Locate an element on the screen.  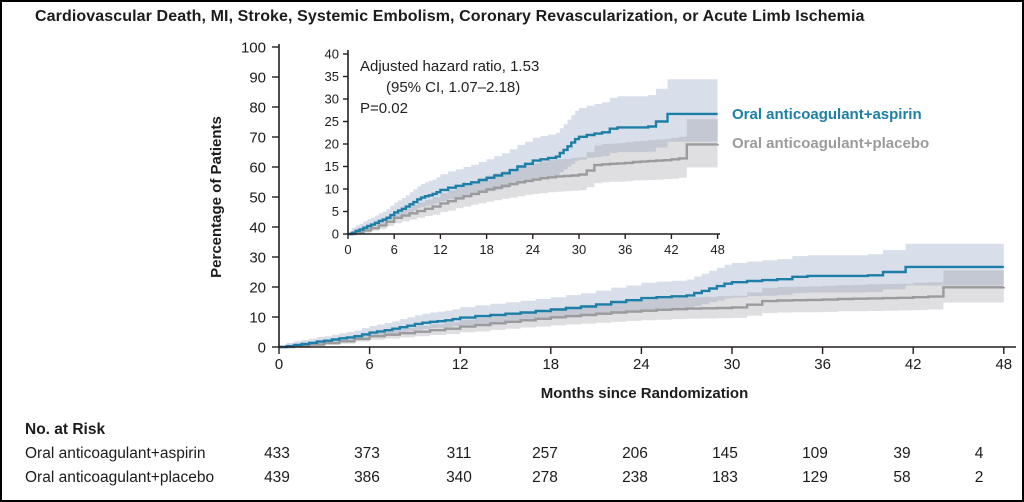
risk-value: 129 is located at coordinates (815, 477).